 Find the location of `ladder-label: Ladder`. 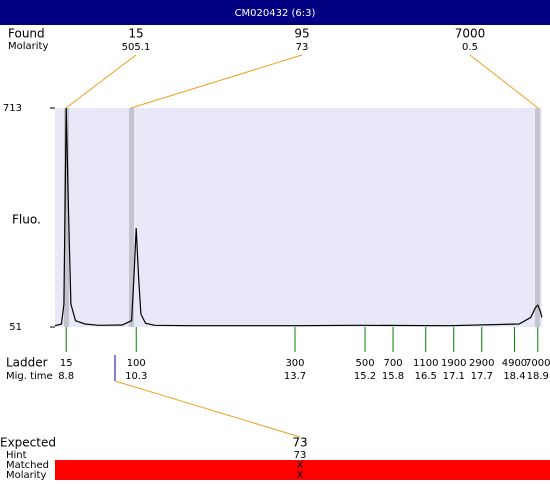

ladder-label: Ladder is located at coordinates (27, 363).